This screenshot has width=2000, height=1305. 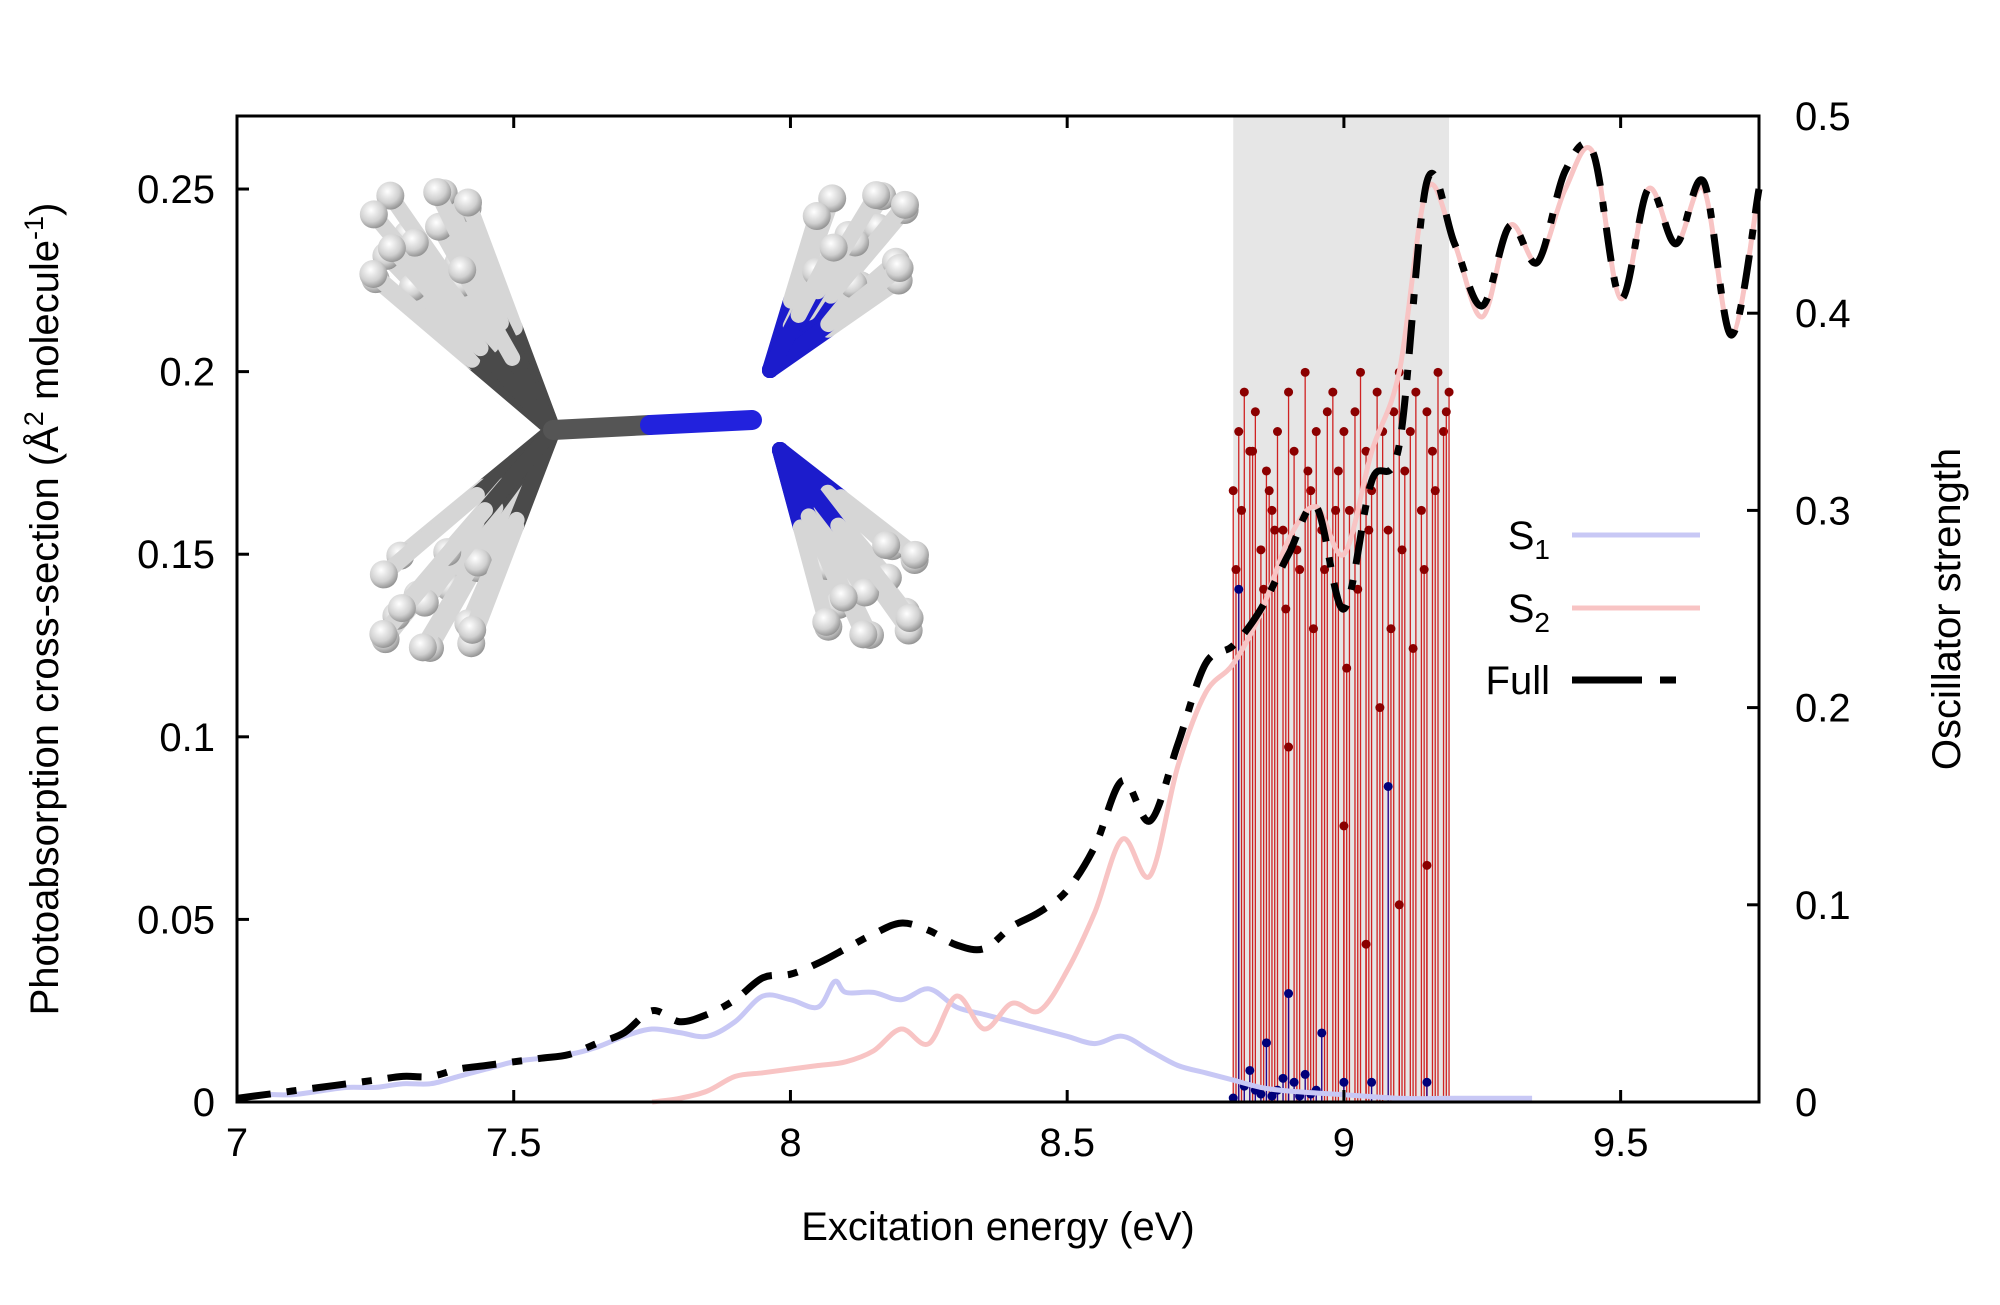 What do you see at coordinates (34, 228) in the screenshot?
I see `superscript: -1` at bounding box center [34, 228].